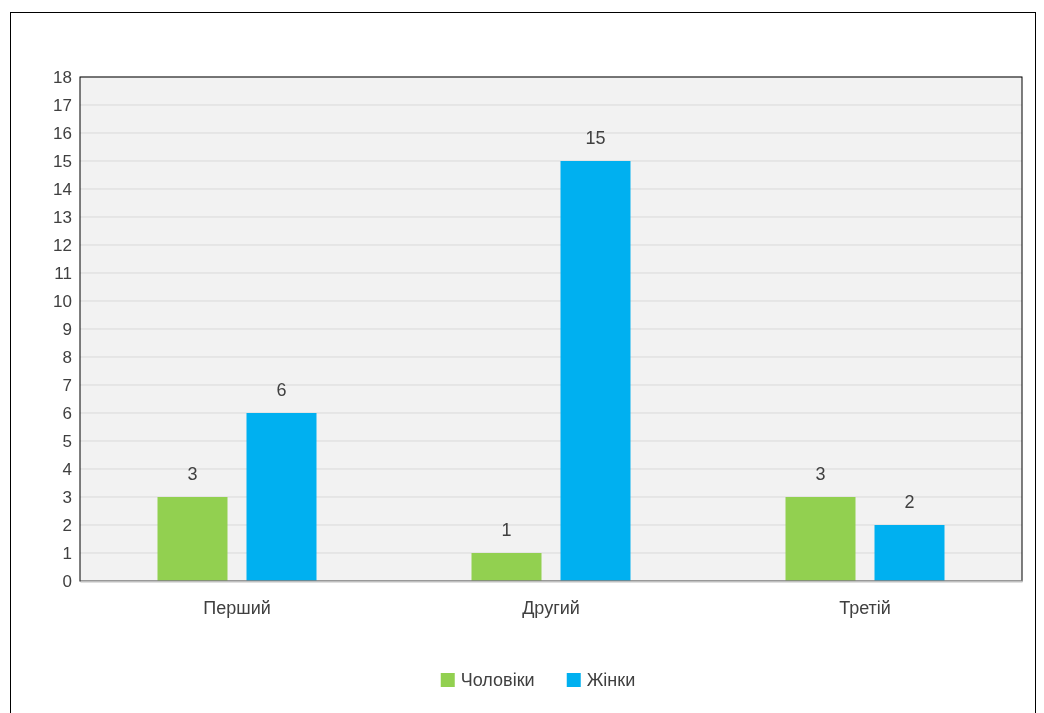 The width and height of the screenshot is (1044, 713). What do you see at coordinates (67, 329) in the screenshot?
I see `y-tick-label: 9` at bounding box center [67, 329].